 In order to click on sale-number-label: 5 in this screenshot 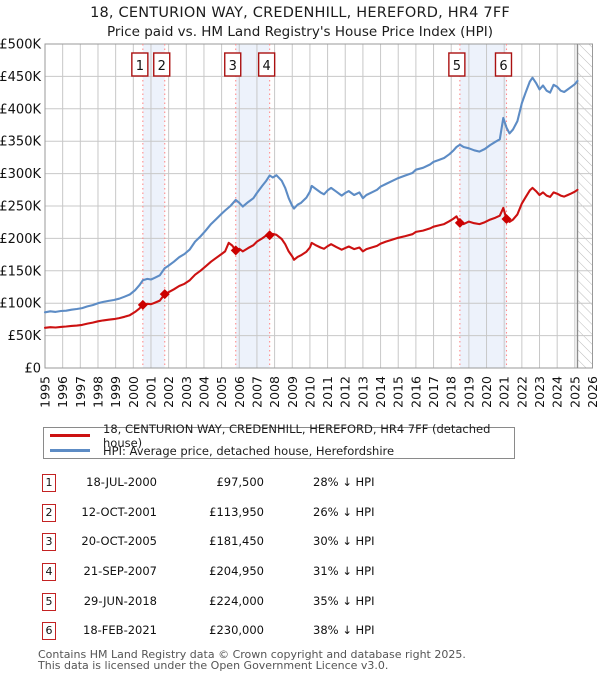, I will do `click(457, 66)`.